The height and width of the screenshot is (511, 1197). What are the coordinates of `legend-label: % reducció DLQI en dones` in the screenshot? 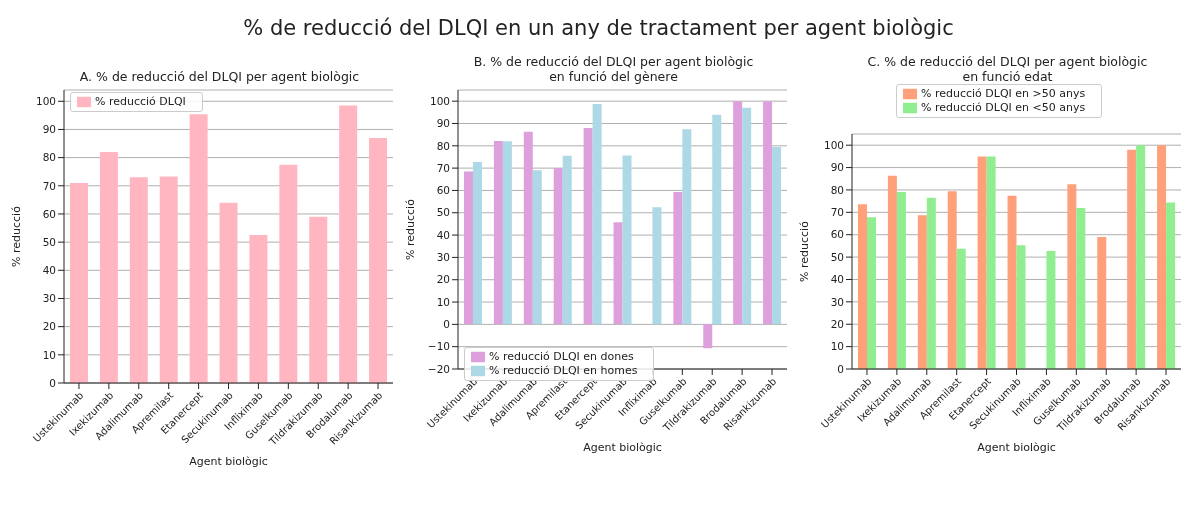 It's located at (561, 356).